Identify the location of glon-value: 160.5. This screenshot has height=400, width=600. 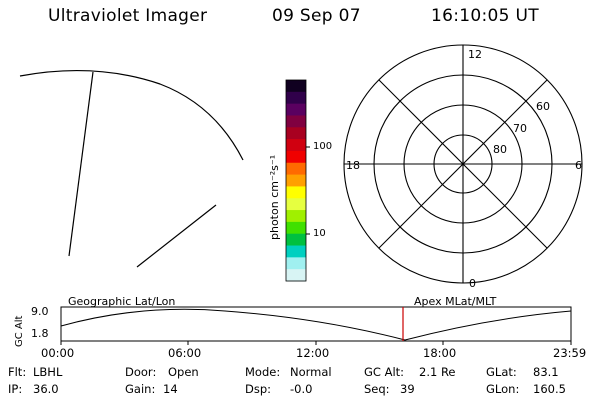
(549, 389).